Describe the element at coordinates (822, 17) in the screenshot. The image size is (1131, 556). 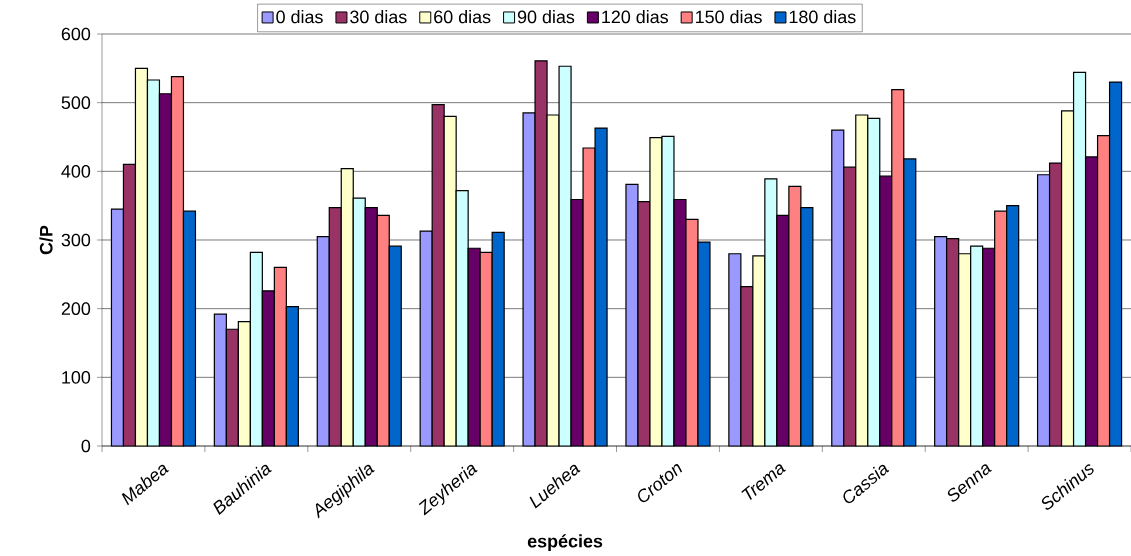
I see `legend-label: 180 dias` at that location.